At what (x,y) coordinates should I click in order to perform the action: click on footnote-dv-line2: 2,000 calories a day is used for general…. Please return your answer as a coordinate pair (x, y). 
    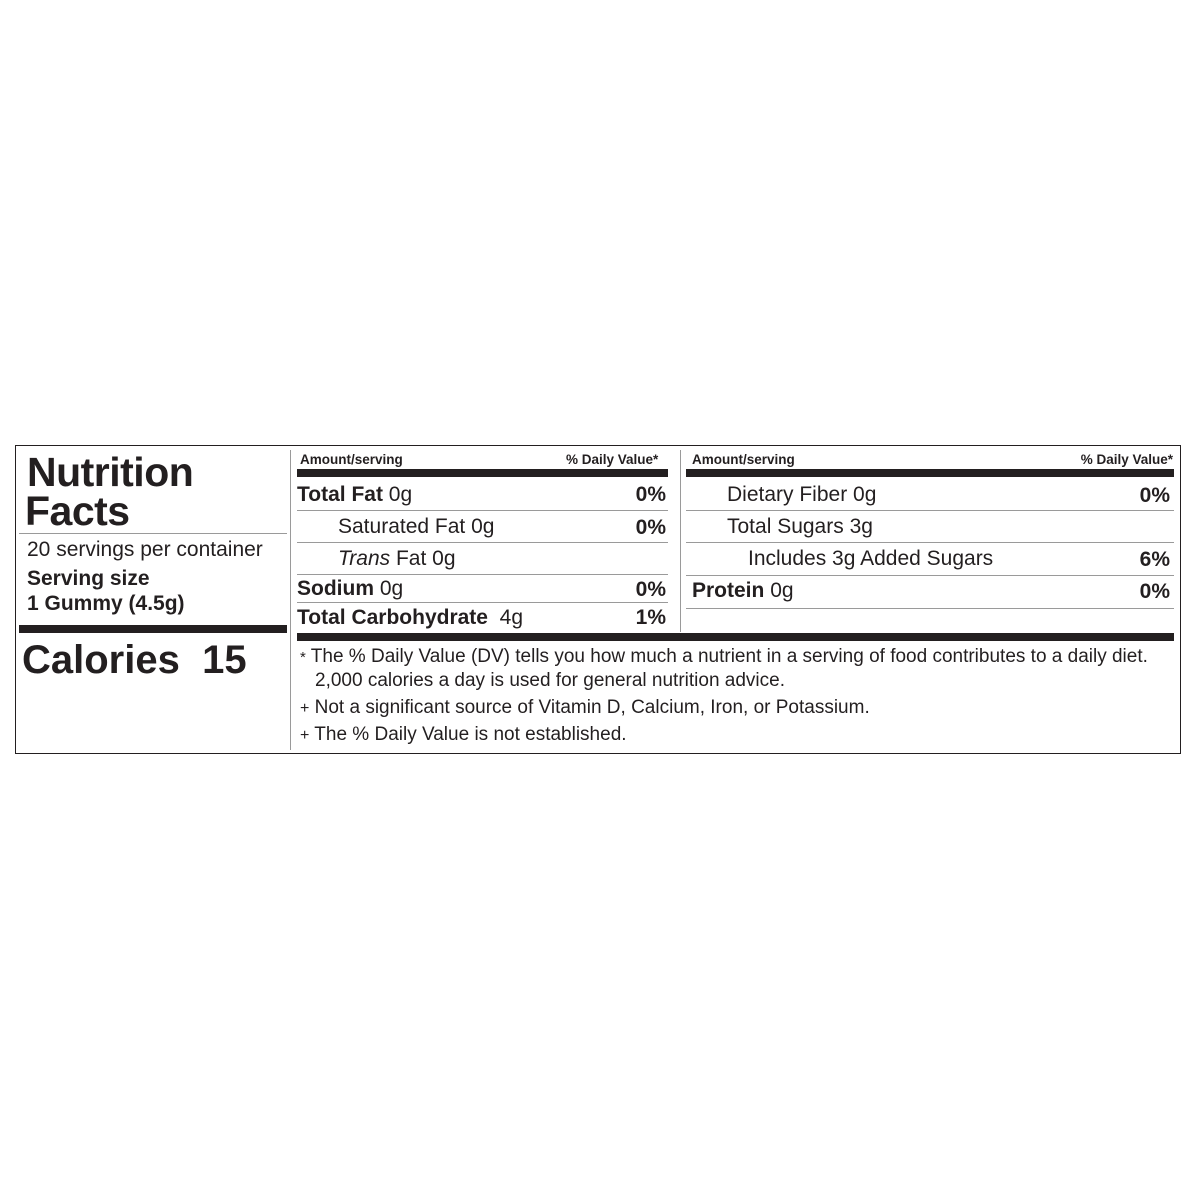
    Looking at the image, I should click on (550, 680).